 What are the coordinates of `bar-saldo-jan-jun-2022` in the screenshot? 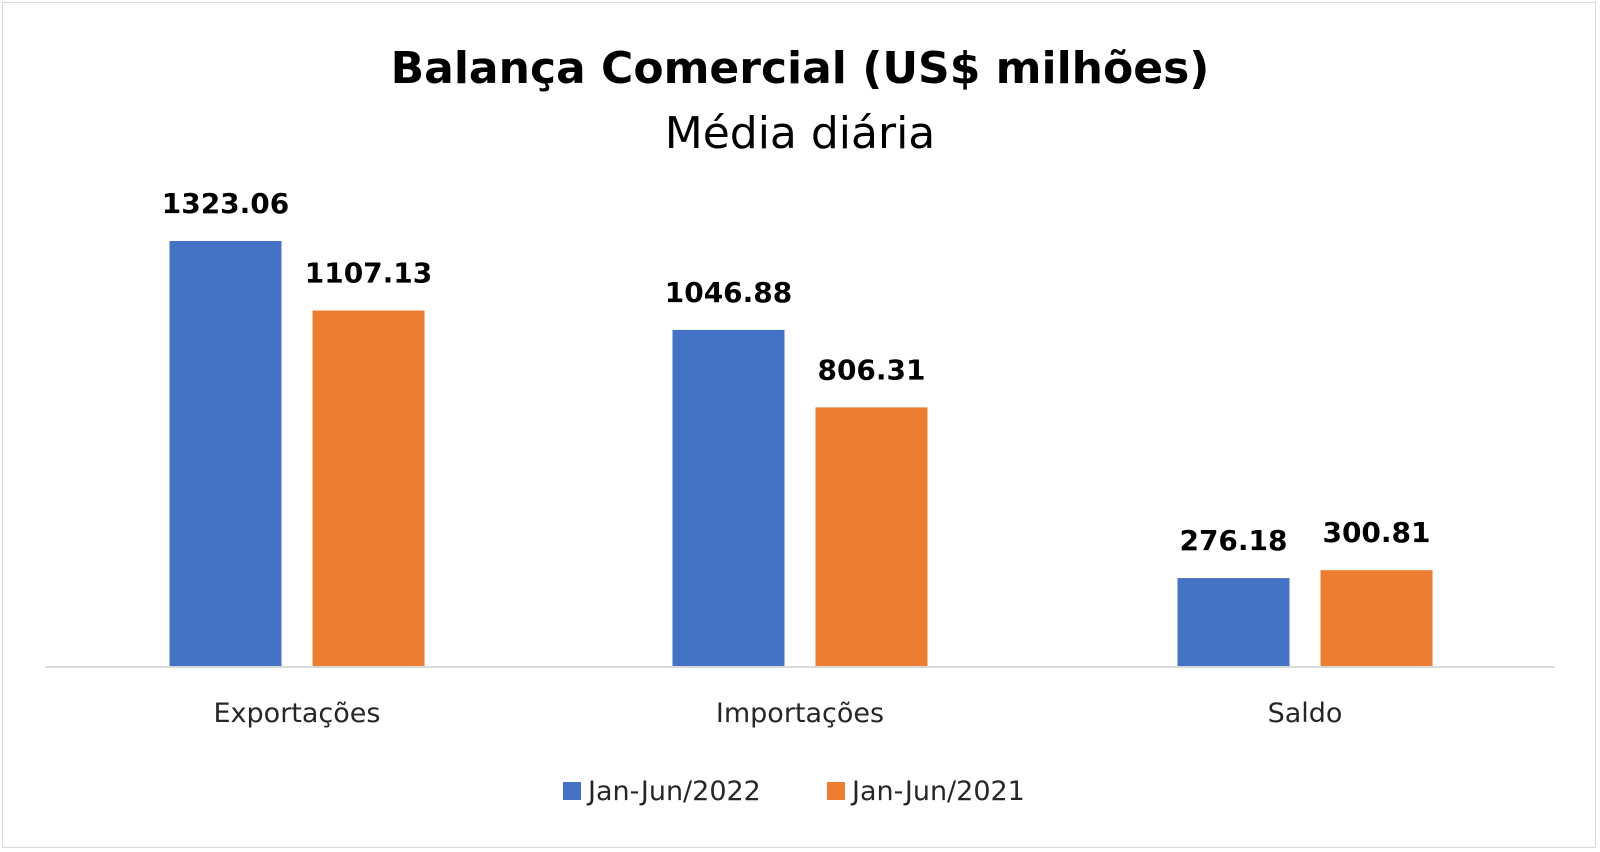 It's located at (1233, 622).